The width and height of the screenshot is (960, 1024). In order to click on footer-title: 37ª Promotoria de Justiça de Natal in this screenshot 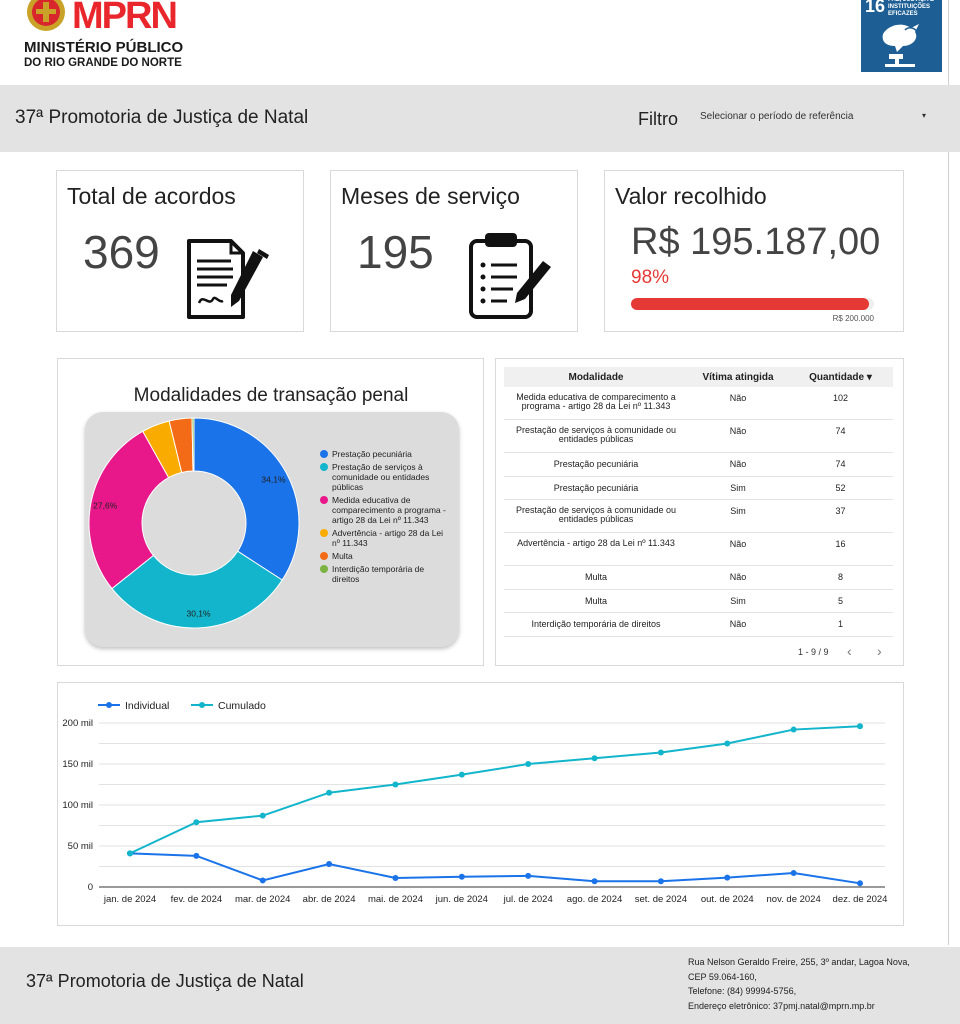, I will do `click(165, 981)`.